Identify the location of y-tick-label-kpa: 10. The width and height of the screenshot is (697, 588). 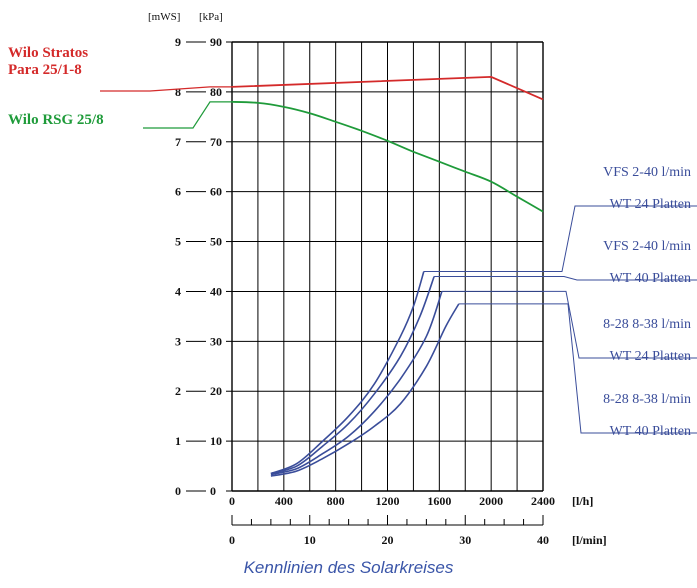
(216, 441).